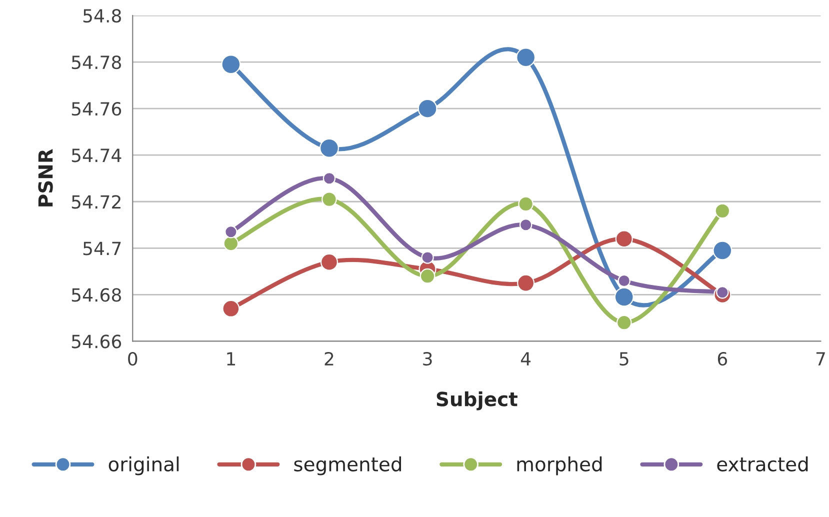 The image size is (829, 517). What do you see at coordinates (96, 63) in the screenshot?
I see `y-tick-label: 54.78` at bounding box center [96, 63].